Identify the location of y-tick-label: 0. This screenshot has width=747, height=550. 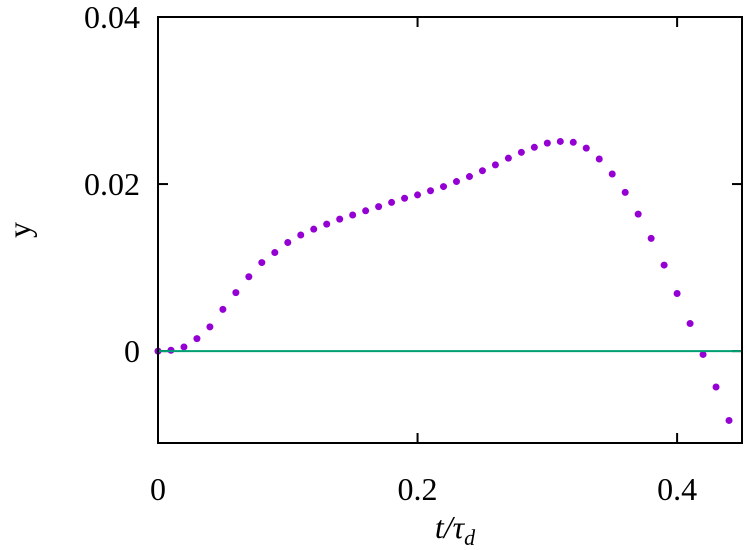
(132, 351).